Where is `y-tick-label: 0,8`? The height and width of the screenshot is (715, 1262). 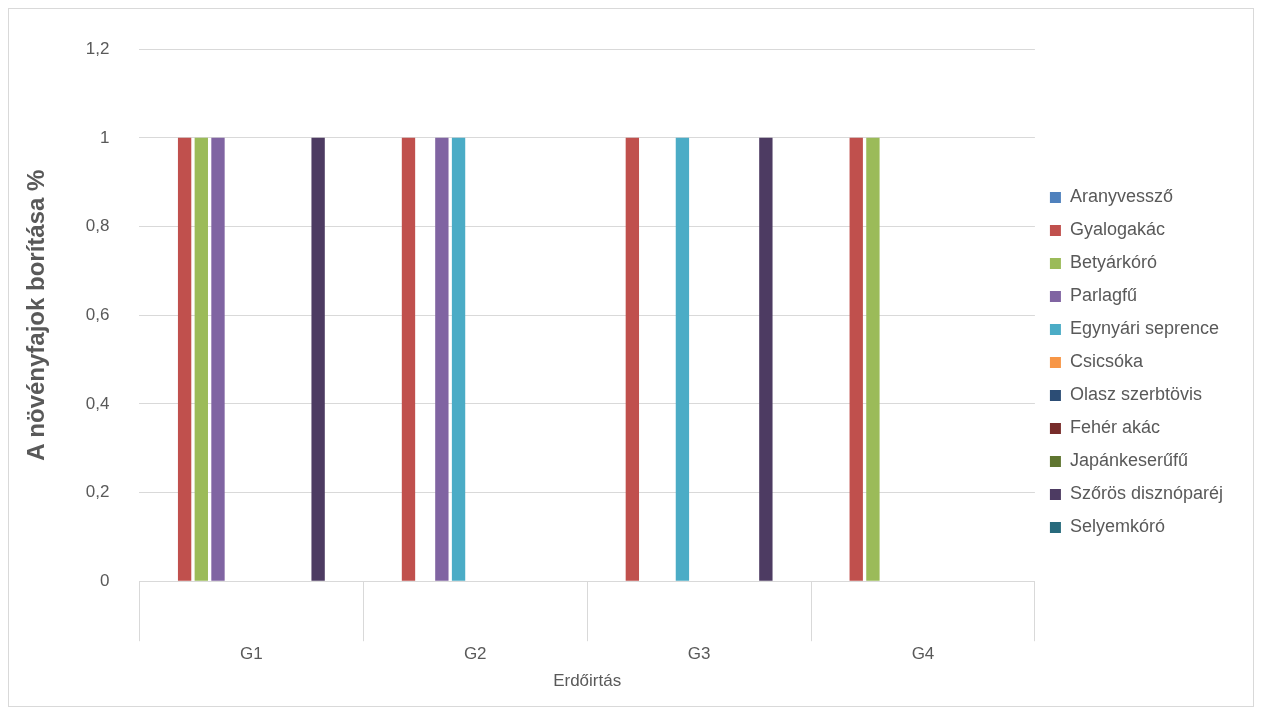
y-tick-label: 0,8 is located at coordinates (97, 226).